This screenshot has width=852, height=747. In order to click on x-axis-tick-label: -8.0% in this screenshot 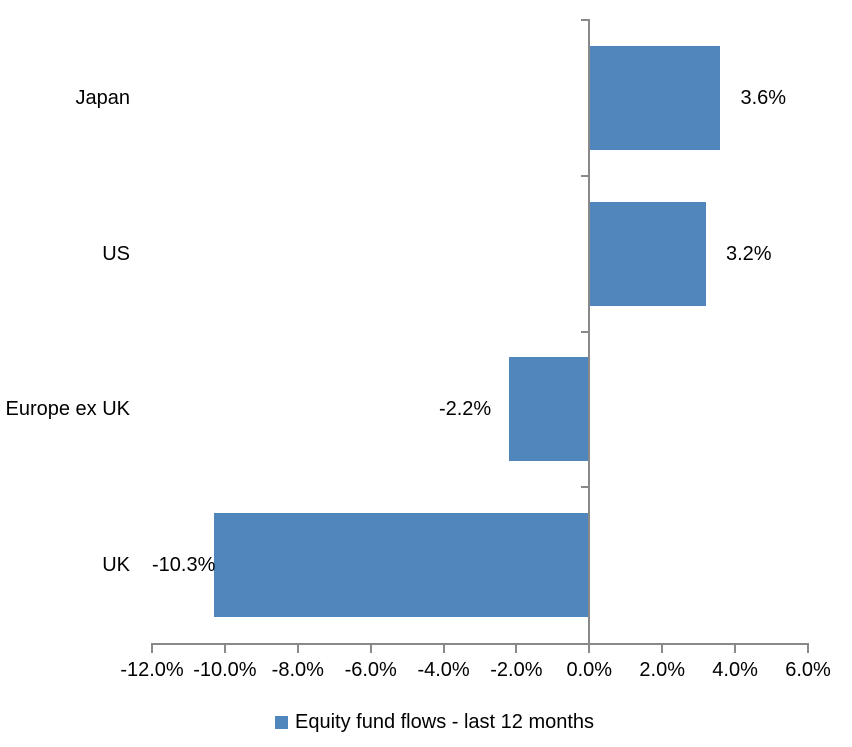, I will do `click(297, 670)`.